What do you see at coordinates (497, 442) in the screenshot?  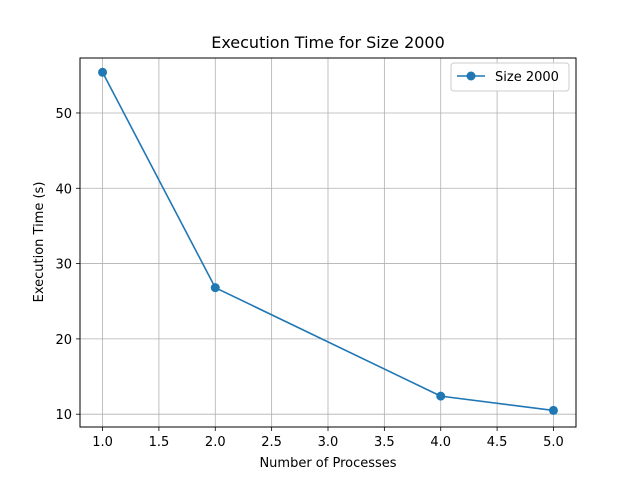 I see `x-tick-label: 4.5` at bounding box center [497, 442].